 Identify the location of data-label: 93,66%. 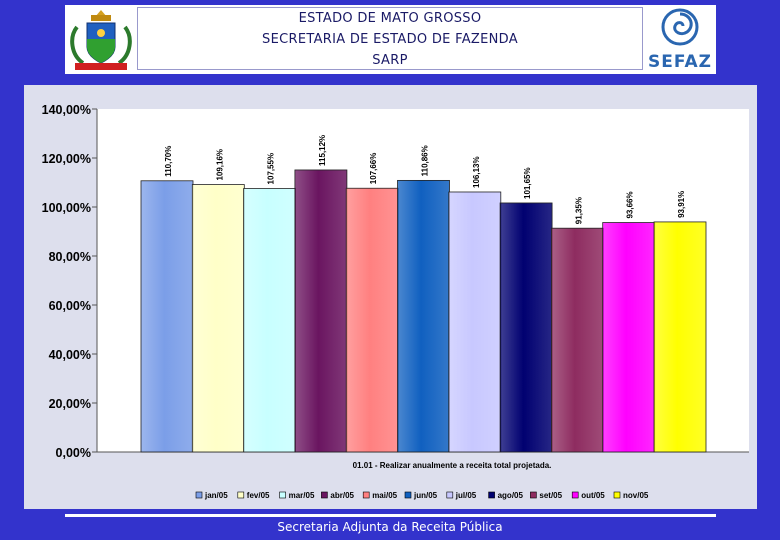
(630, 204).